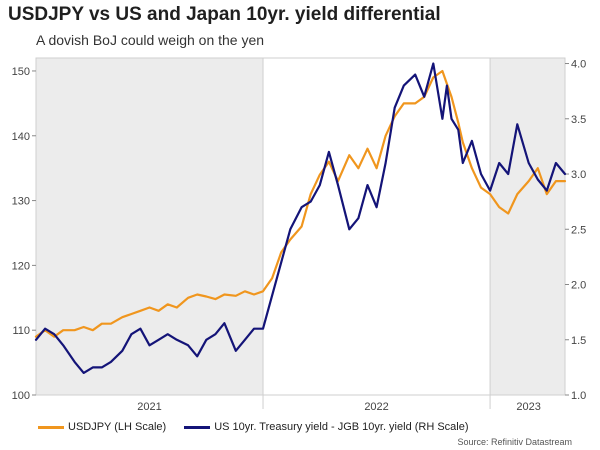 The height and width of the screenshot is (450, 600). What do you see at coordinates (51, 427) in the screenshot?
I see `legend-swatch-usdjpy` at bounding box center [51, 427].